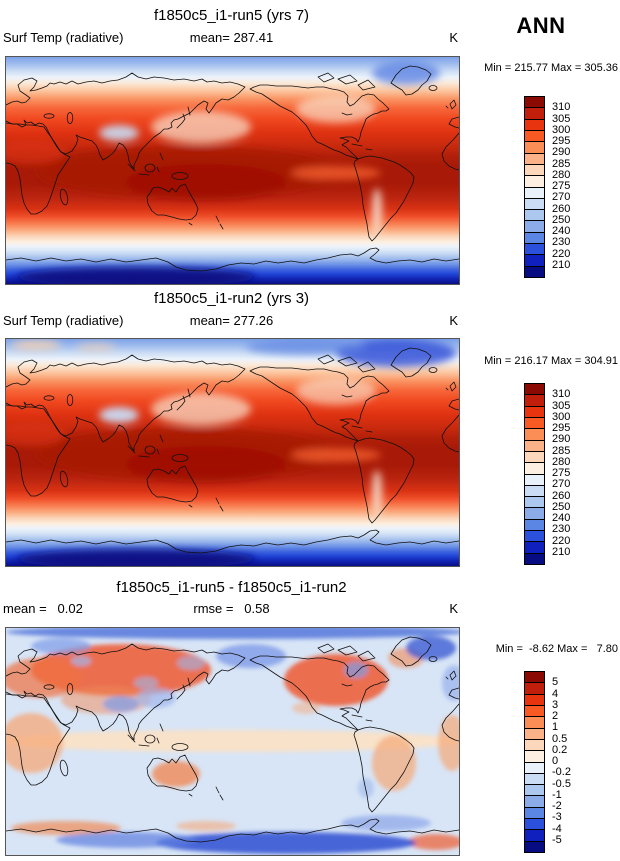 The width and height of the screenshot is (620, 861). I want to click on colorbar-tick-label: 210, so click(561, 264).